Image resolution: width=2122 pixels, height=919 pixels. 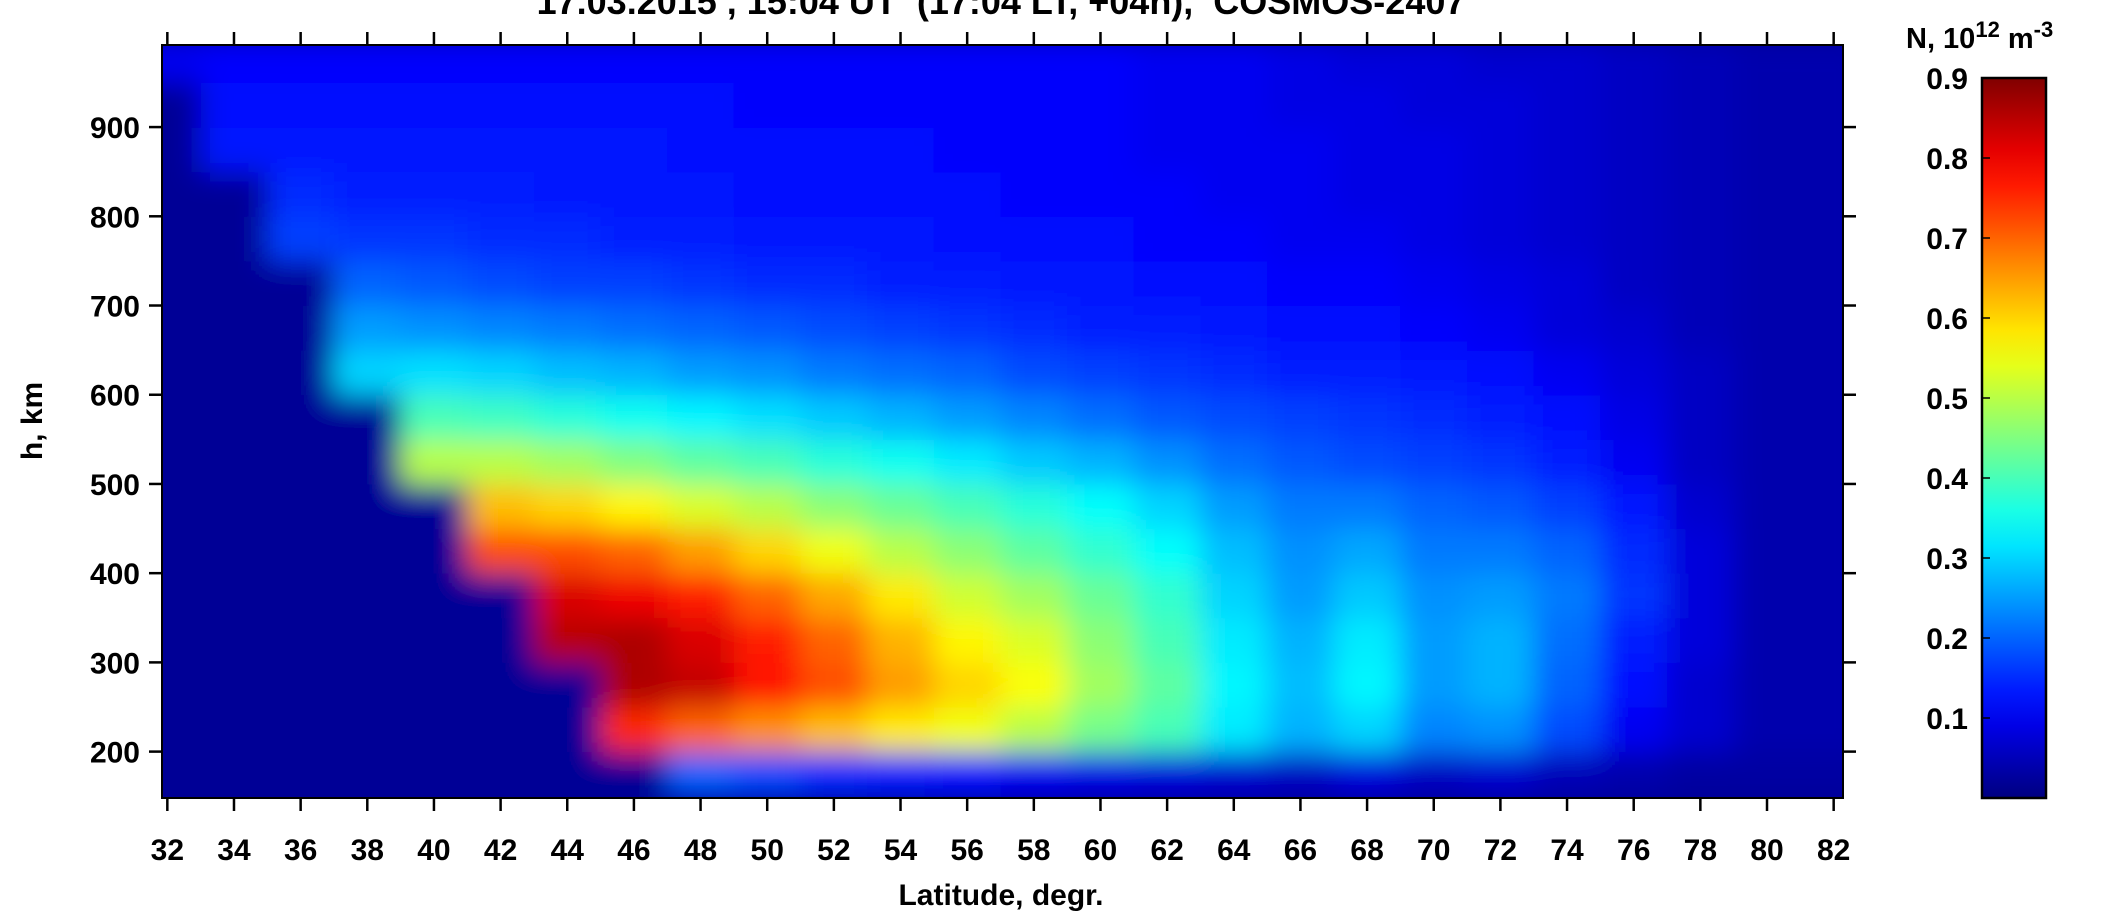 What do you see at coordinates (115, 574) in the screenshot?
I see `y-tick-label: 400` at bounding box center [115, 574].